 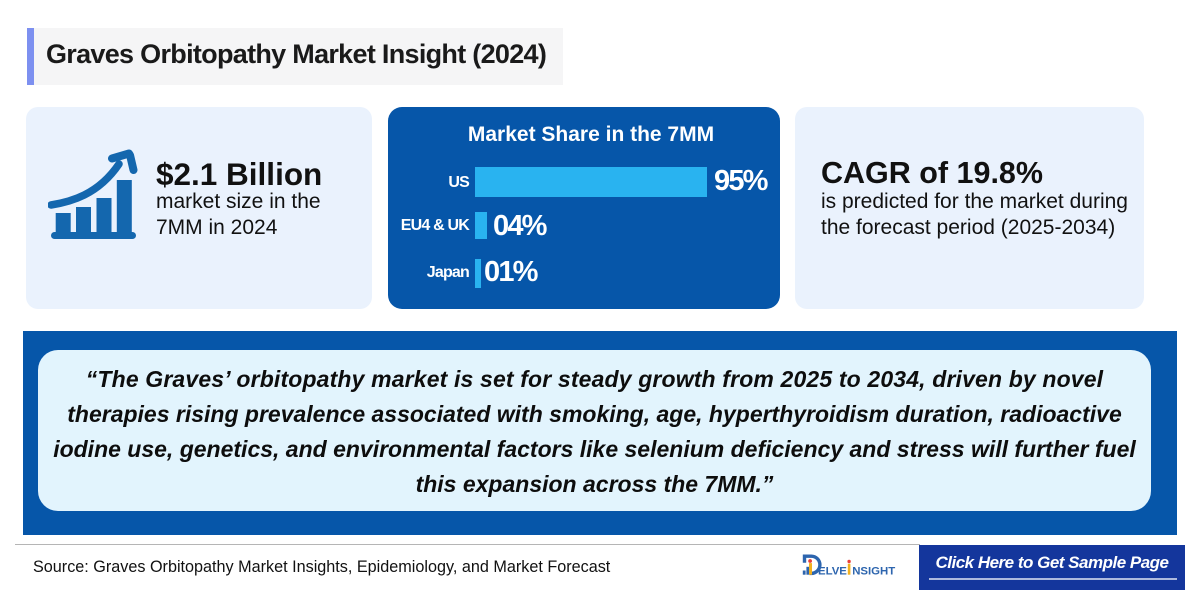 I want to click on svg-text: NSIGHT, so click(x=873, y=572).